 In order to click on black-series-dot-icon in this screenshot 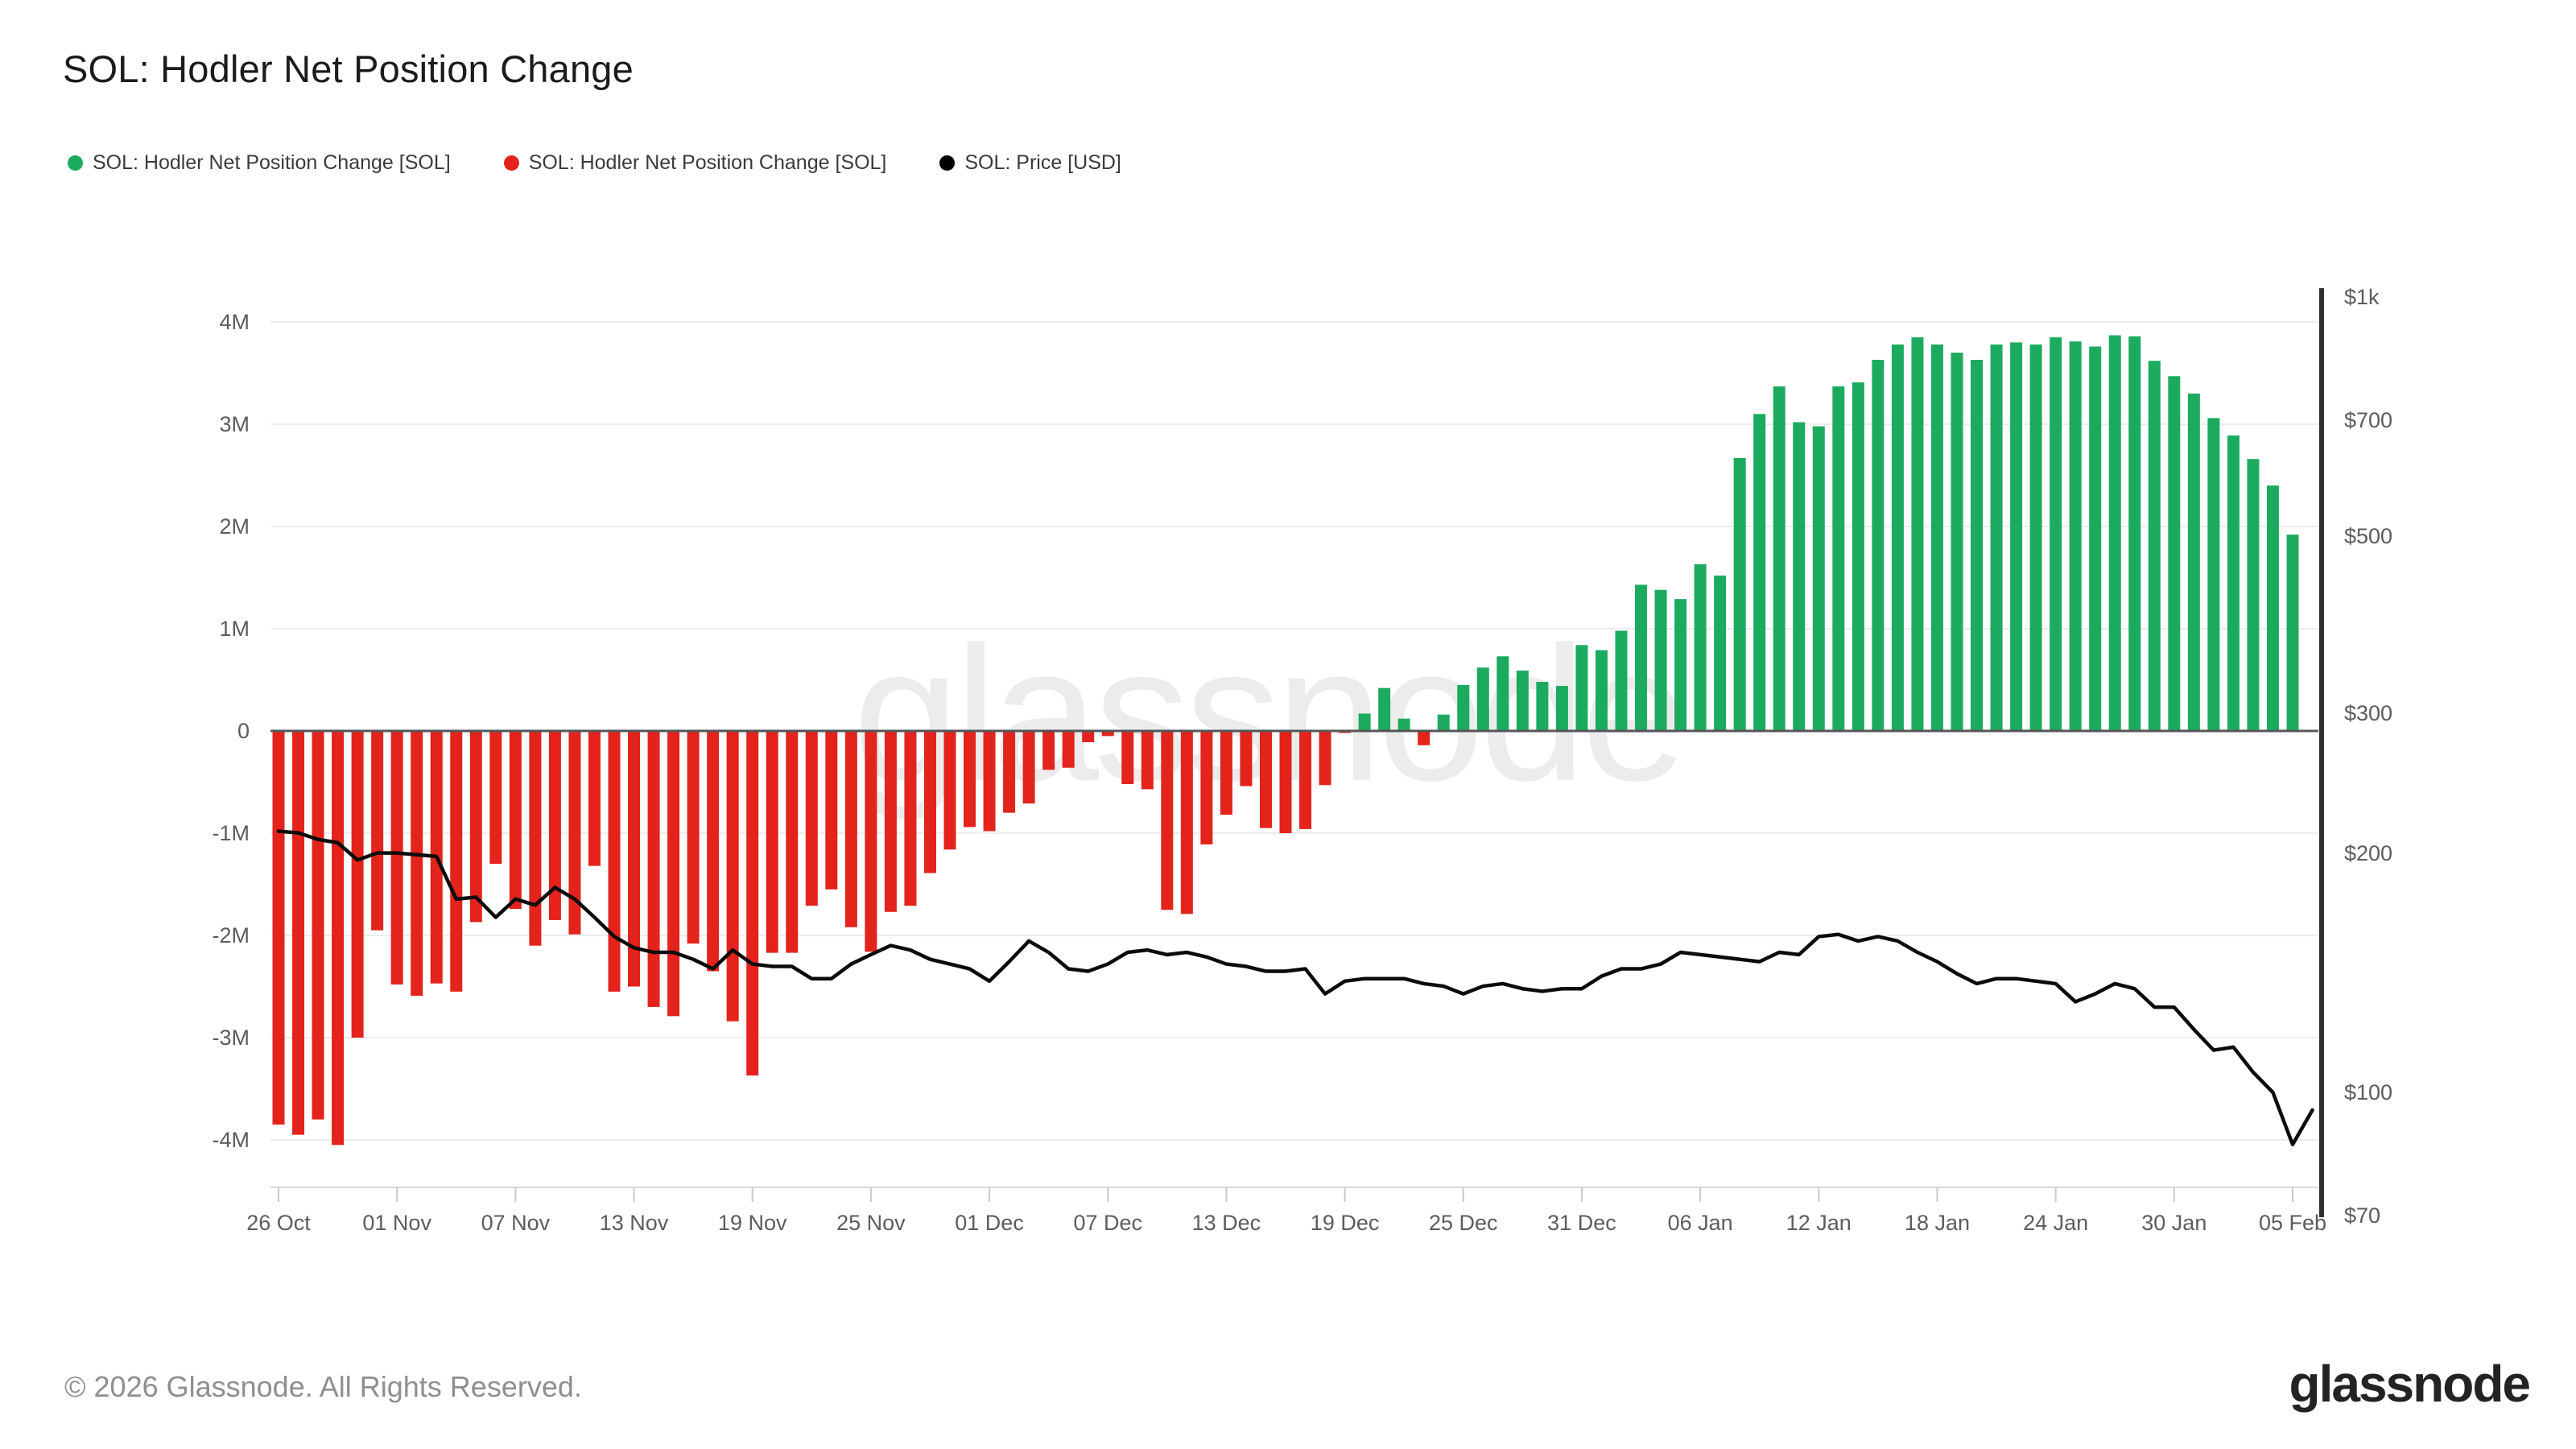, I will do `click(947, 163)`.